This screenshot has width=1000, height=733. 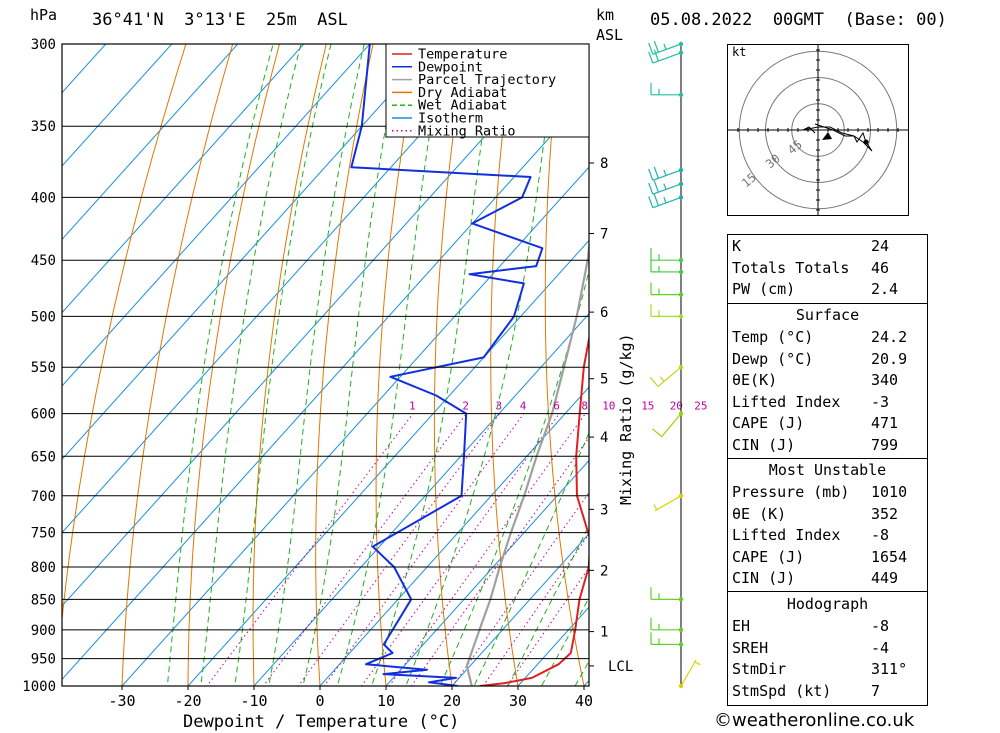 I want to click on index-value: 24.2, so click(x=889, y=337).